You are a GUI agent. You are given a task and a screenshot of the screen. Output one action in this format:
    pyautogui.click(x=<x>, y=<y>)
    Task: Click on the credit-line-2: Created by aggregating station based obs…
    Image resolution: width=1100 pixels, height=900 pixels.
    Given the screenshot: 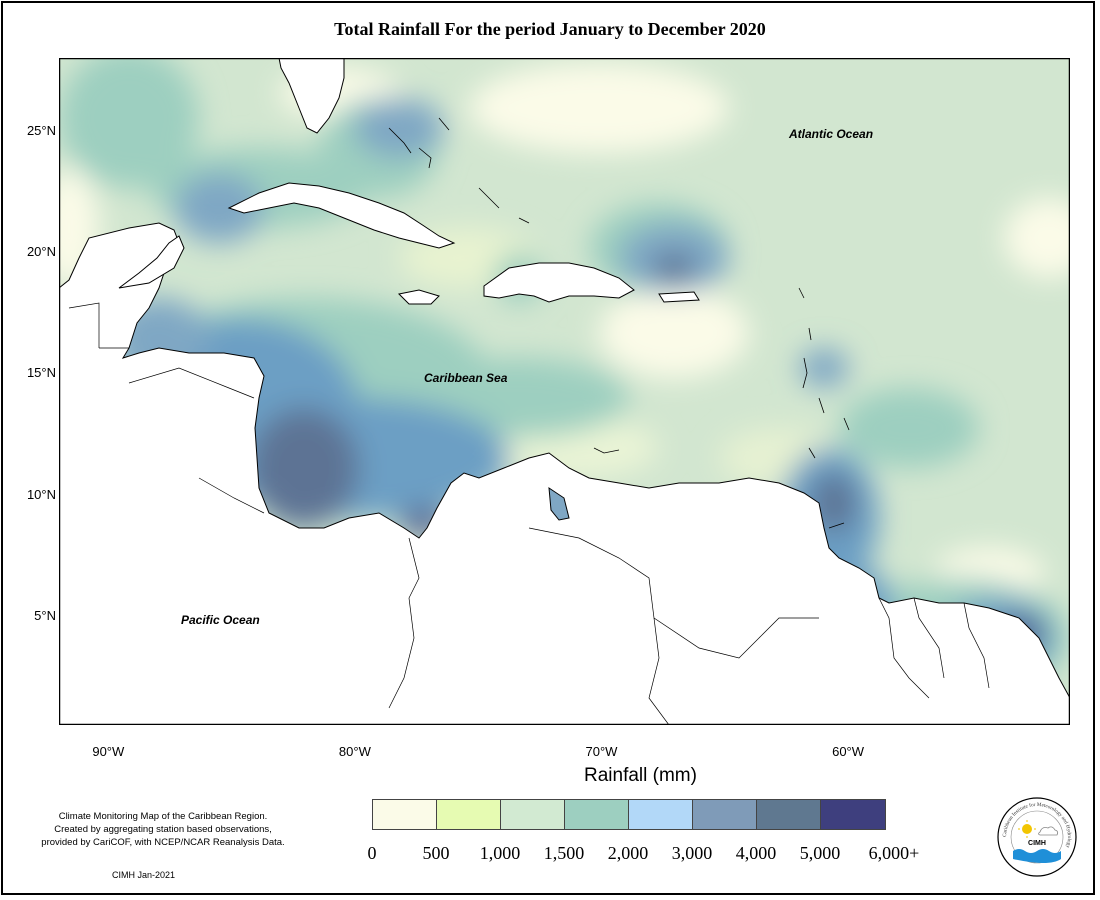 What is the action you would take?
    pyautogui.click(x=163, y=829)
    